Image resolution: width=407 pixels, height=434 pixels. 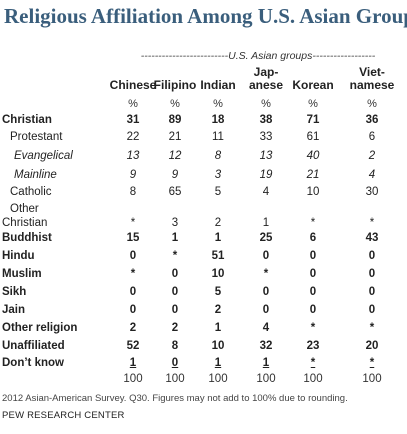 What do you see at coordinates (203, 330) in the screenshot?
I see `table-row: Other religion 2 2 1 4 * *` at bounding box center [203, 330].